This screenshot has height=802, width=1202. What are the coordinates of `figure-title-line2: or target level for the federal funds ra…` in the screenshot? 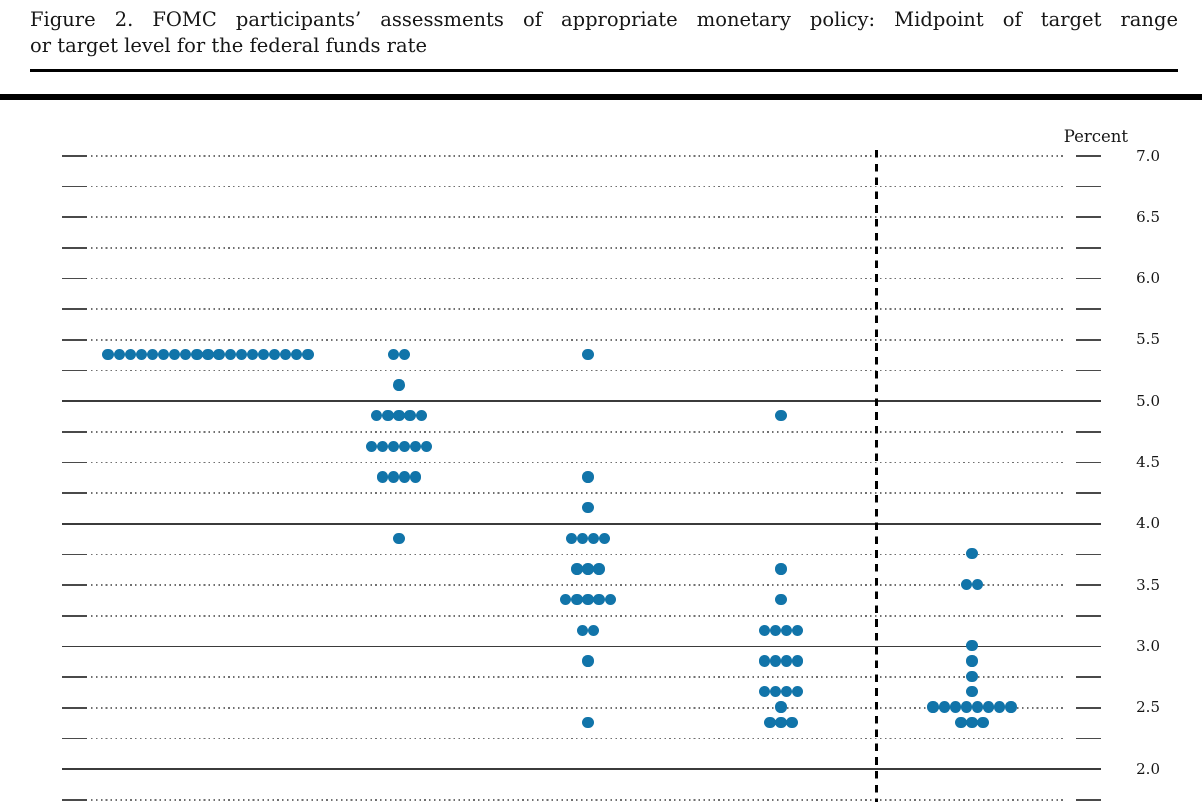 It's located at (228, 45).